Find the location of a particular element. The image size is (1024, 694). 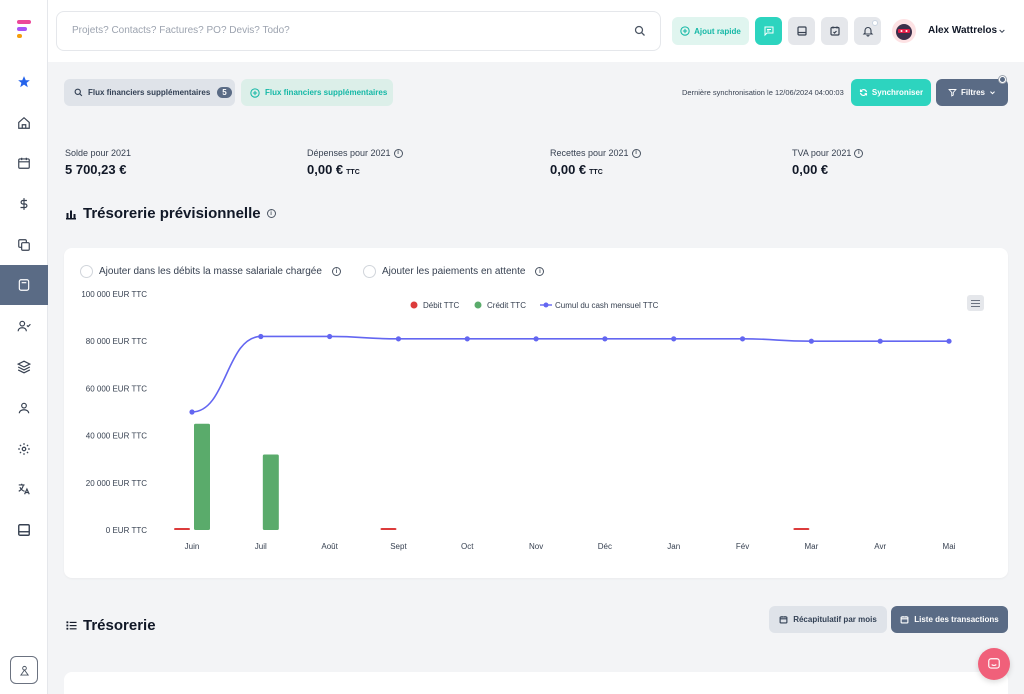

funnel-icon is located at coordinates (952, 93).